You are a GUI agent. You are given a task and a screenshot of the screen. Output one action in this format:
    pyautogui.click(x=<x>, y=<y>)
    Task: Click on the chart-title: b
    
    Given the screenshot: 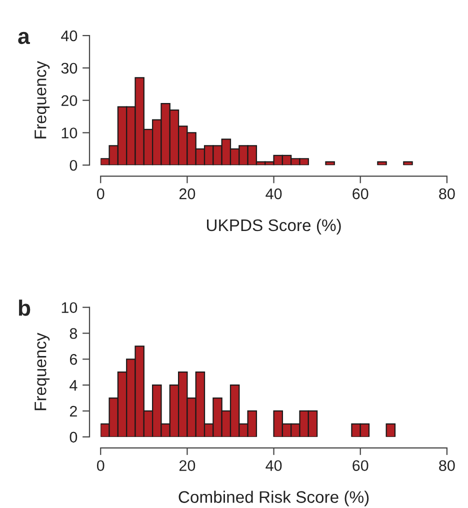 What is the action you would take?
    pyautogui.click(x=24, y=308)
    